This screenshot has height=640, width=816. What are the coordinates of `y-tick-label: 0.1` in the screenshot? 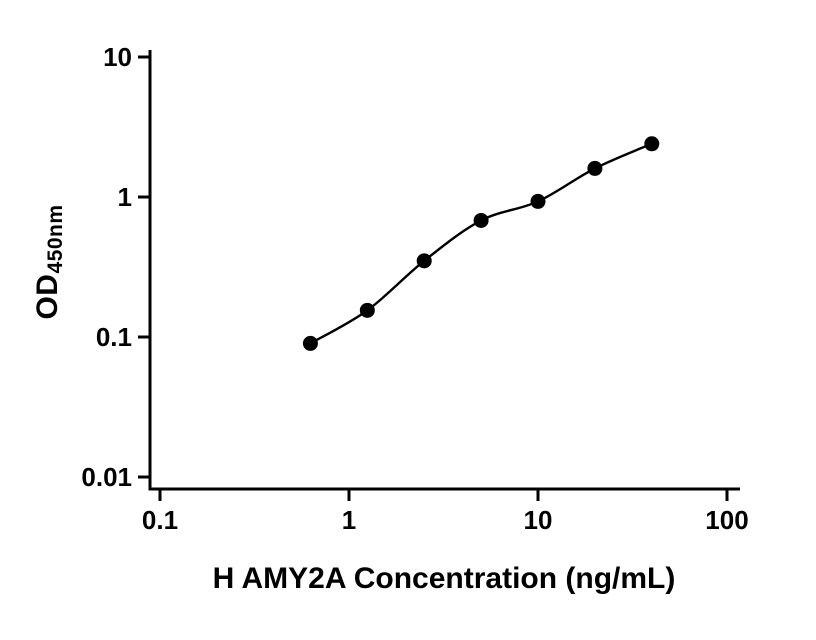 It's located at (114, 337).